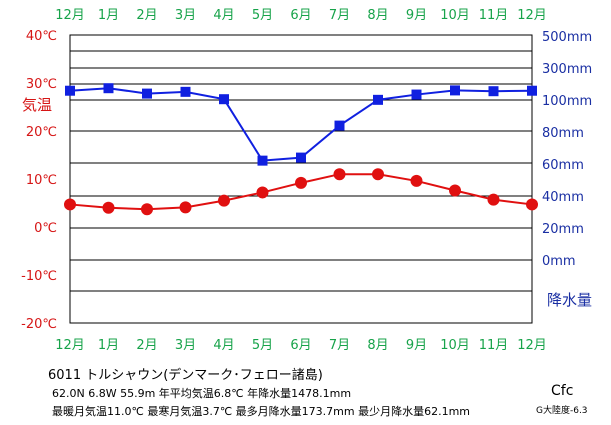  Describe the element at coordinates (416, 15) in the screenshot. I see `top-month-label: 9月` at that location.